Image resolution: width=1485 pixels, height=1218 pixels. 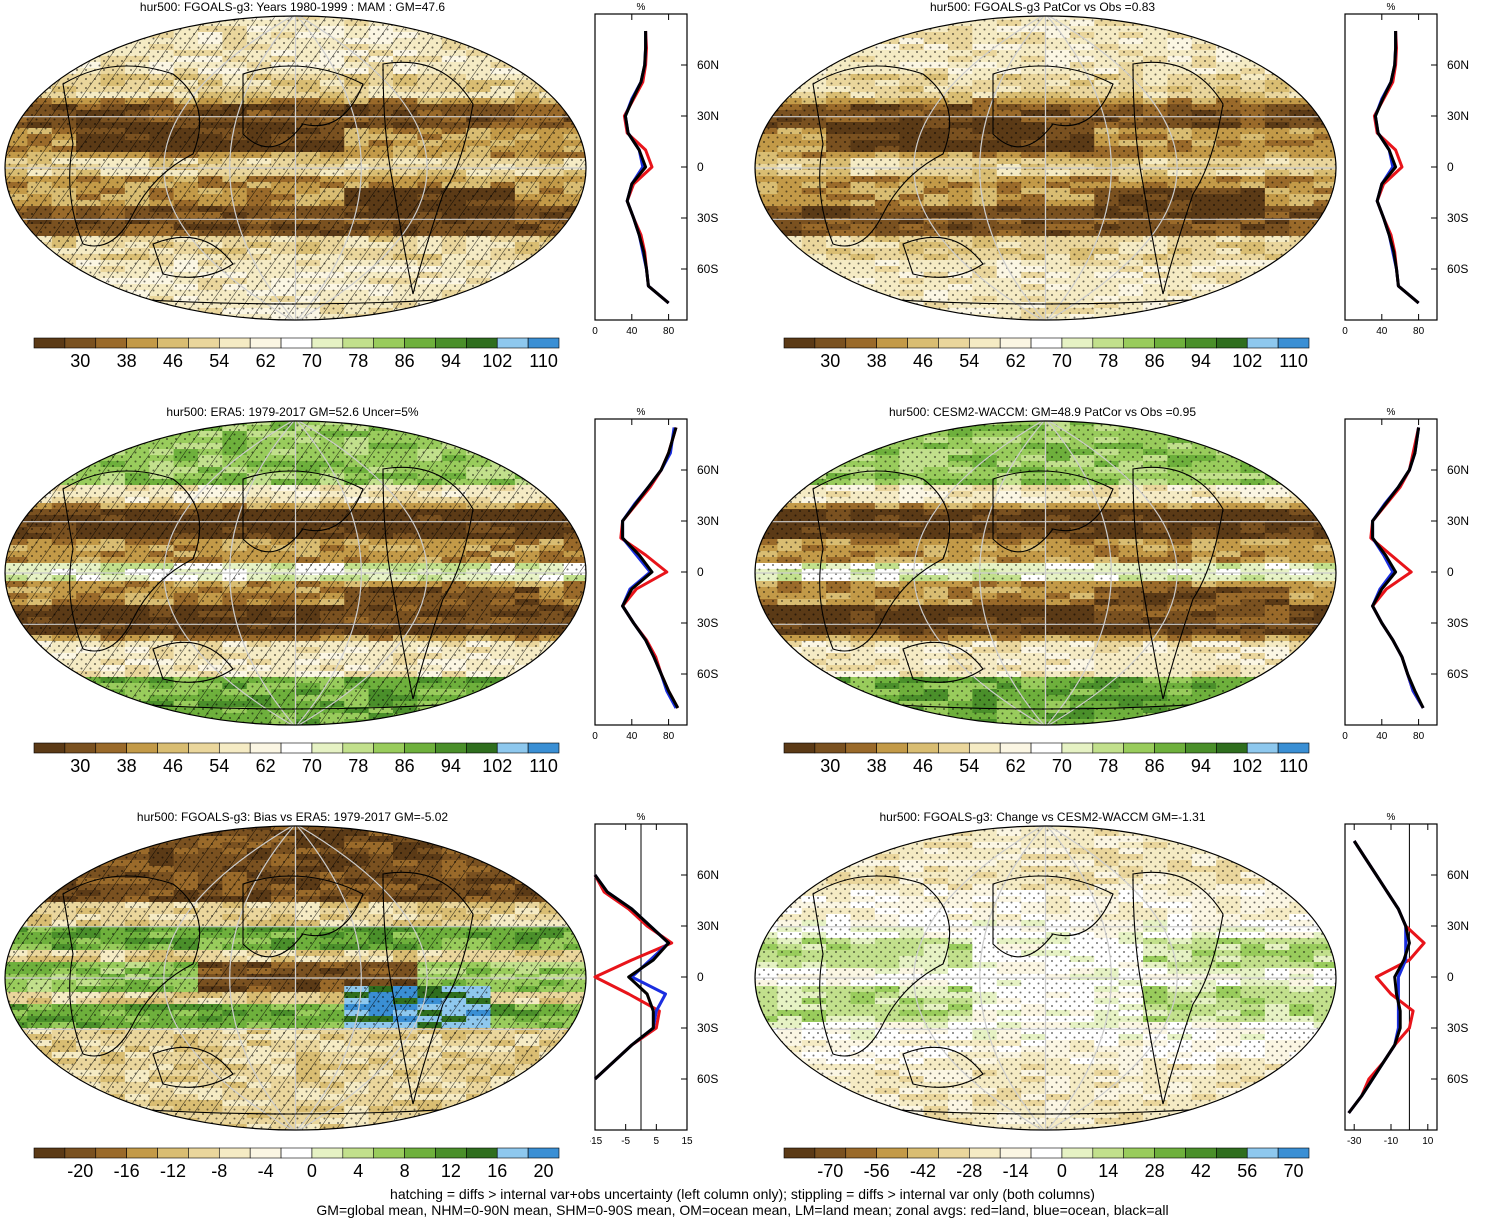 What do you see at coordinates (881, 156) in the screenshot?
I see `coastline` at bounding box center [881, 156].